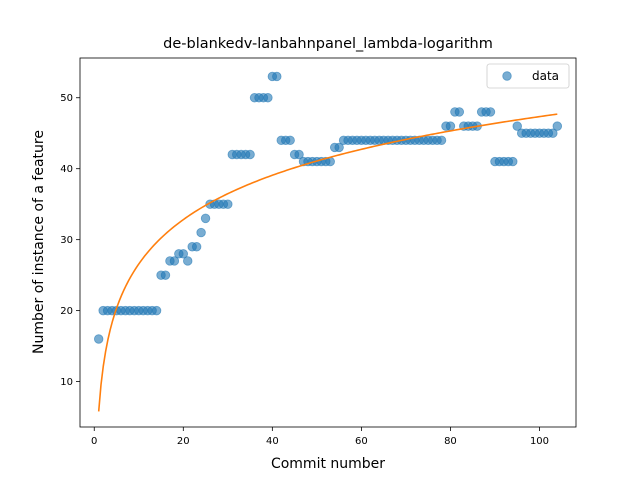  I want to click on legend-marker, so click(507, 76).